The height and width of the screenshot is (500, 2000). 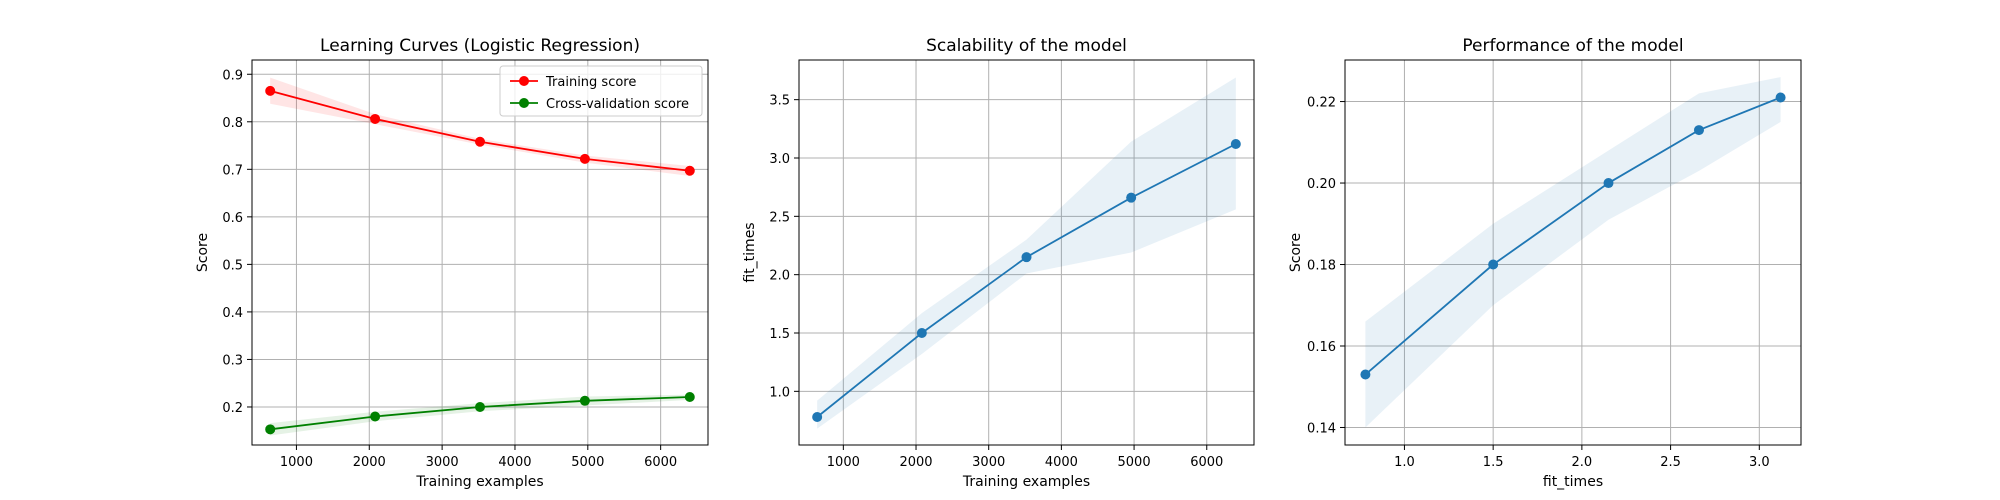 I want to click on y-tick-label: 0.20, so click(x=1321, y=184).